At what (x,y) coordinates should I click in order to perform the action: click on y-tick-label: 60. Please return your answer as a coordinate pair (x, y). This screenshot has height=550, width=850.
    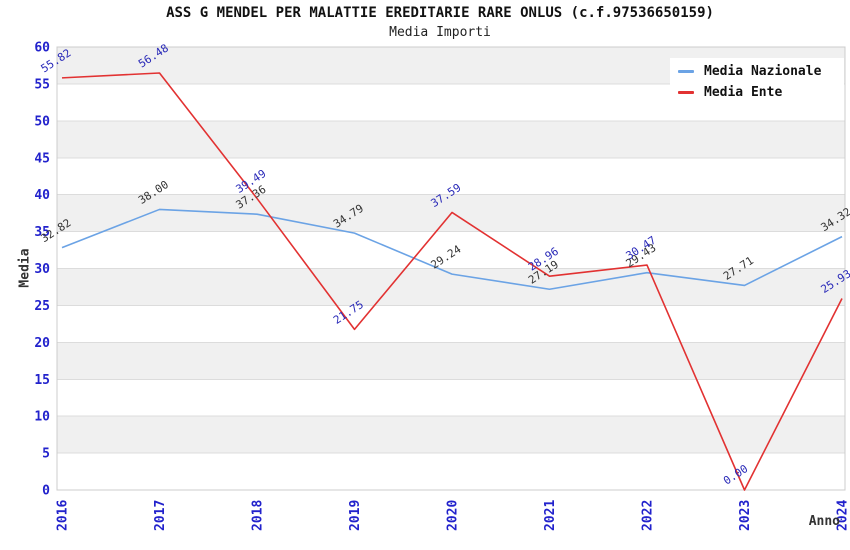
    Looking at the image, I should click on (42, 48).